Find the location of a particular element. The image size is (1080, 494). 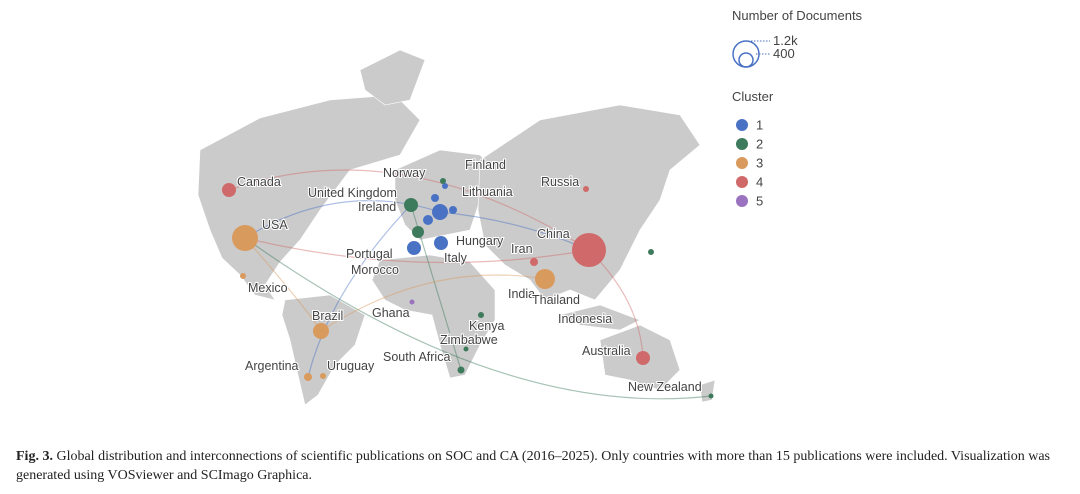

cluster-label: 2 is located at coordinates (759, 144).